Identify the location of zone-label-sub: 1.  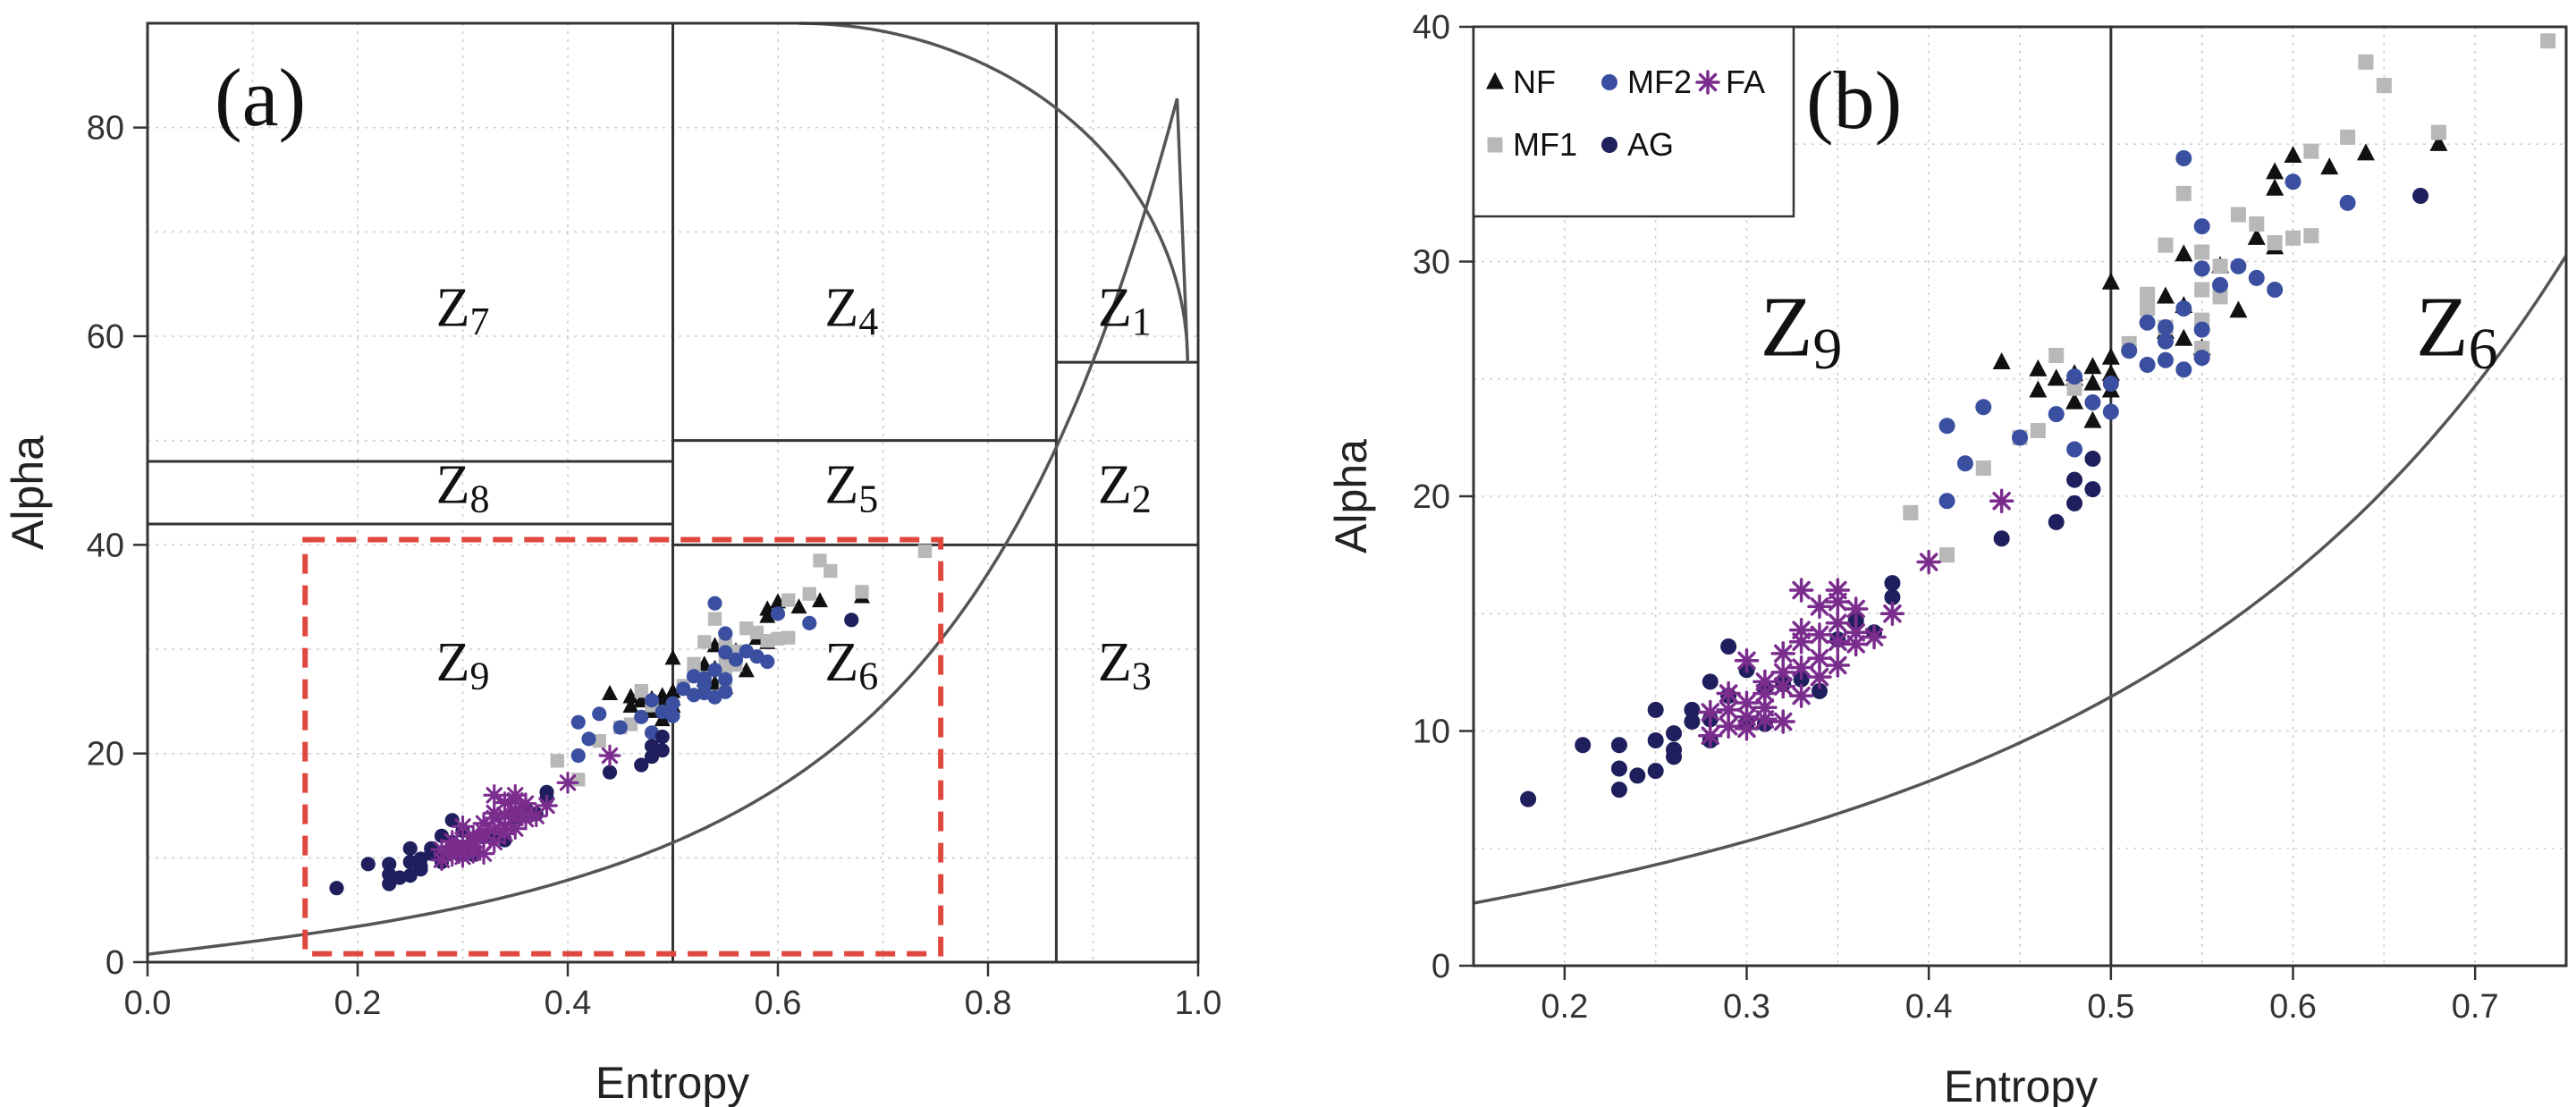
(1142, 321).